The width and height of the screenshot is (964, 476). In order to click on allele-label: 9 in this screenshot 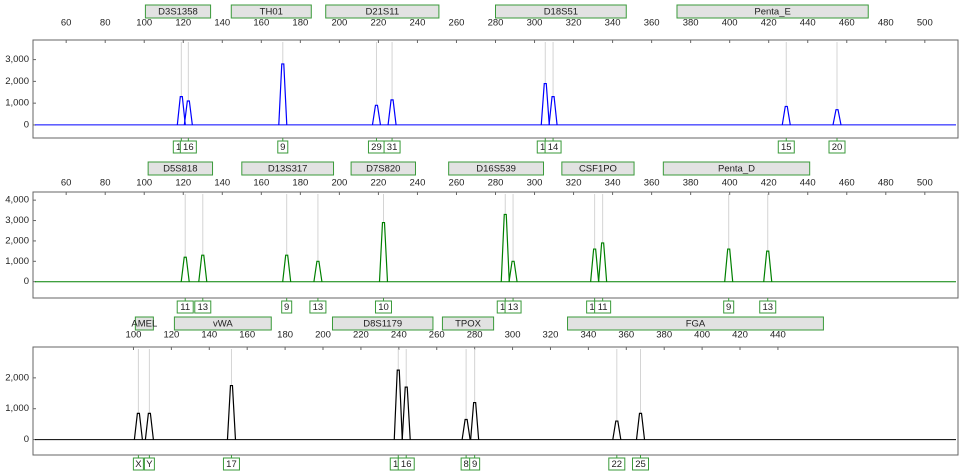, I will do `click(474, 464)`.